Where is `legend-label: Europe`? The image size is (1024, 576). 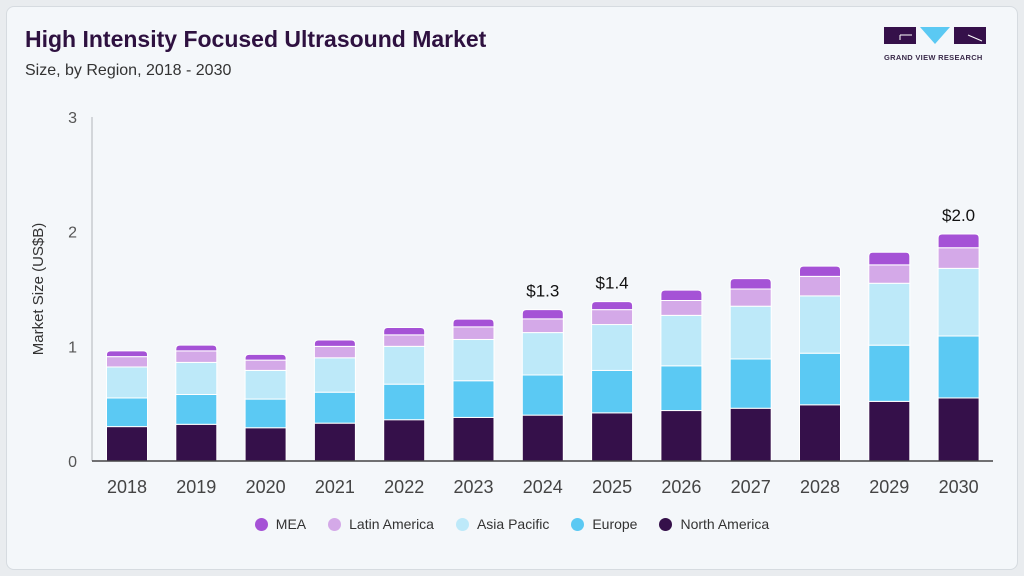
legend-label: Europe is located at coordinates (615, 524).